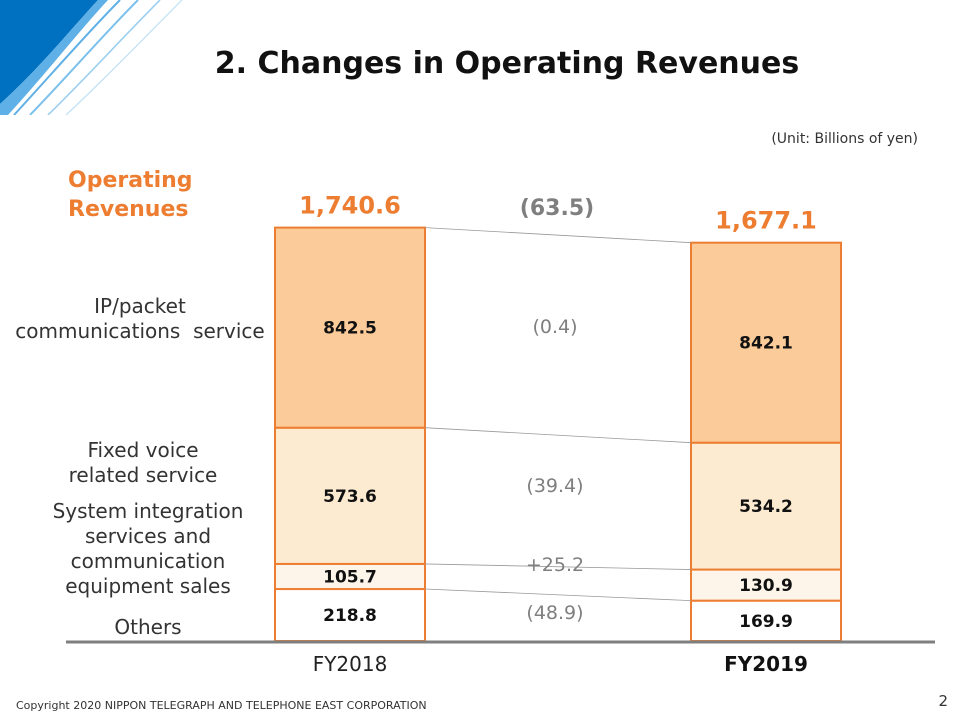 The height and width of the screenshot is (720, 960). What do you see at coordinates (554, 327) in the screenshot?
I see `change-label: (0.4)` at bounding box center [554, 327].